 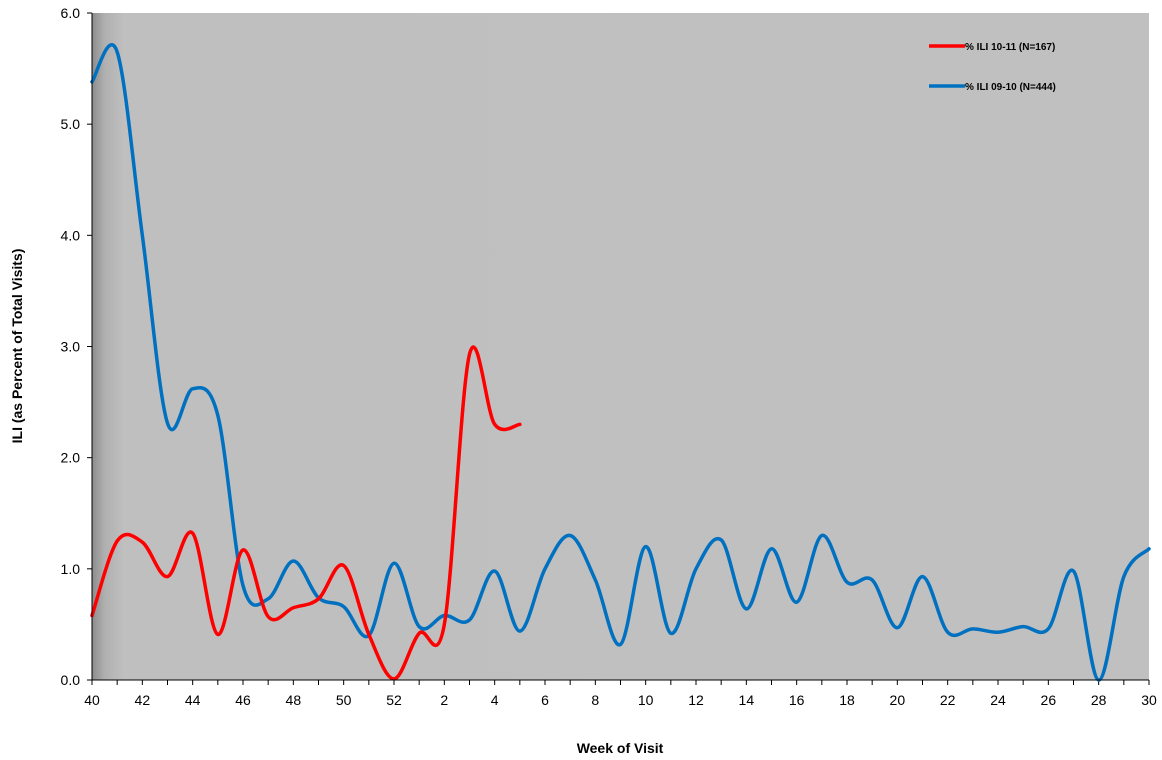 I want to click on x-tick-label: 44, so click(x=193, y=700).